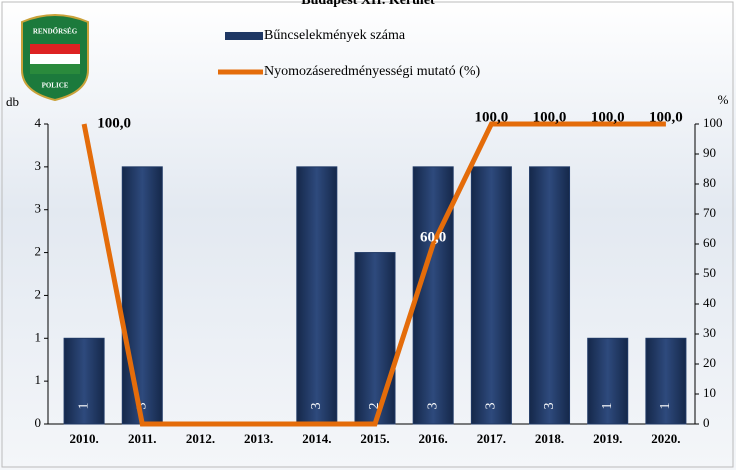  What do you see at coordinates (709, 212) in the screenshot?
I see `y2-tick-label: 70` at bounding box center [709, 212].